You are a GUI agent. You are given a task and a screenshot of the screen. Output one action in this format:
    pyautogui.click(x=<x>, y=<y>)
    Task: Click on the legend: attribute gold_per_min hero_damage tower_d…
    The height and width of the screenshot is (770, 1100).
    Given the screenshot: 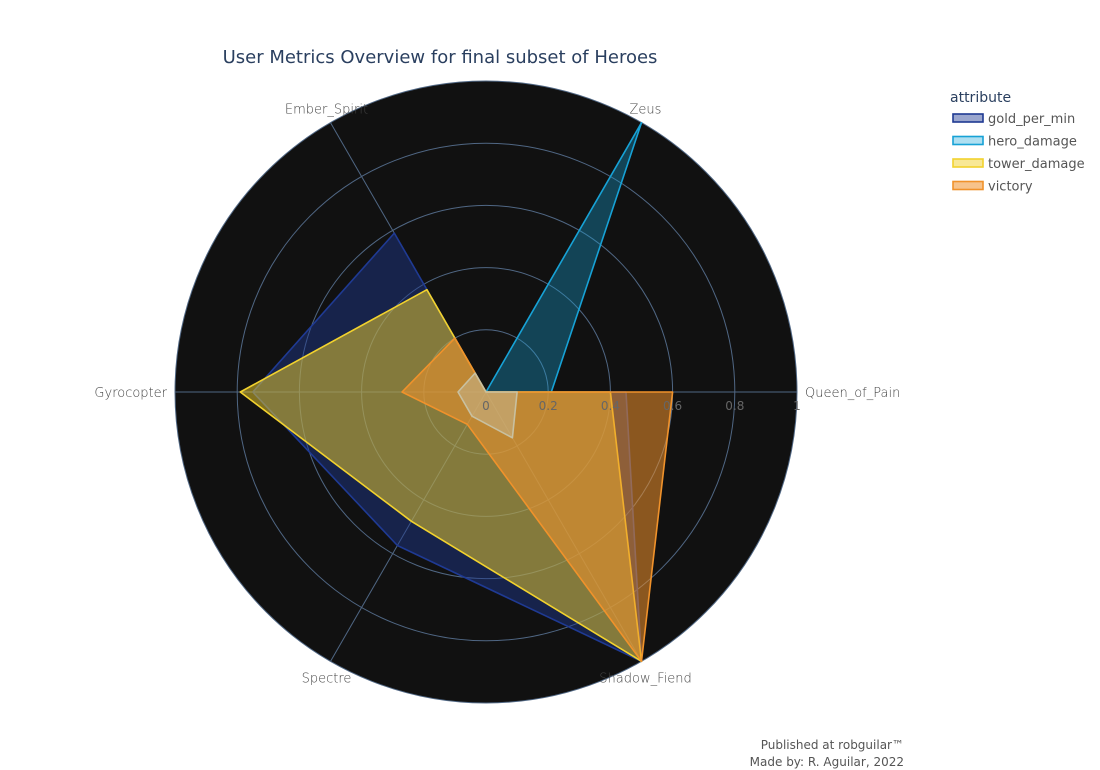 What is the action you would take?
    pyautogui.click(x=1017, y=142)
    